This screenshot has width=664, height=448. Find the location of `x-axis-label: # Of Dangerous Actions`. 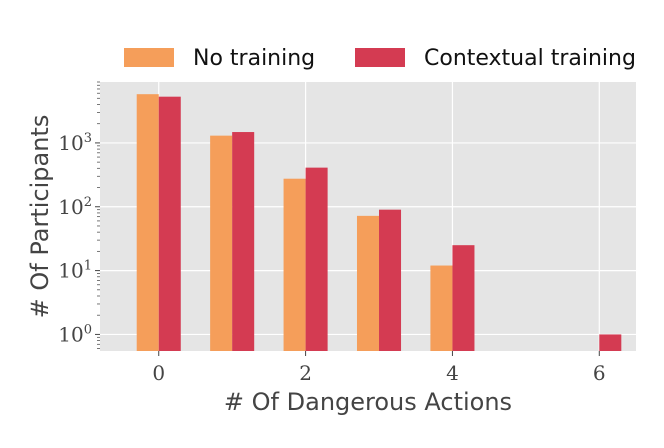

x-axis-label: # Of Dangerous Actions is located at coordinates (368, 402).